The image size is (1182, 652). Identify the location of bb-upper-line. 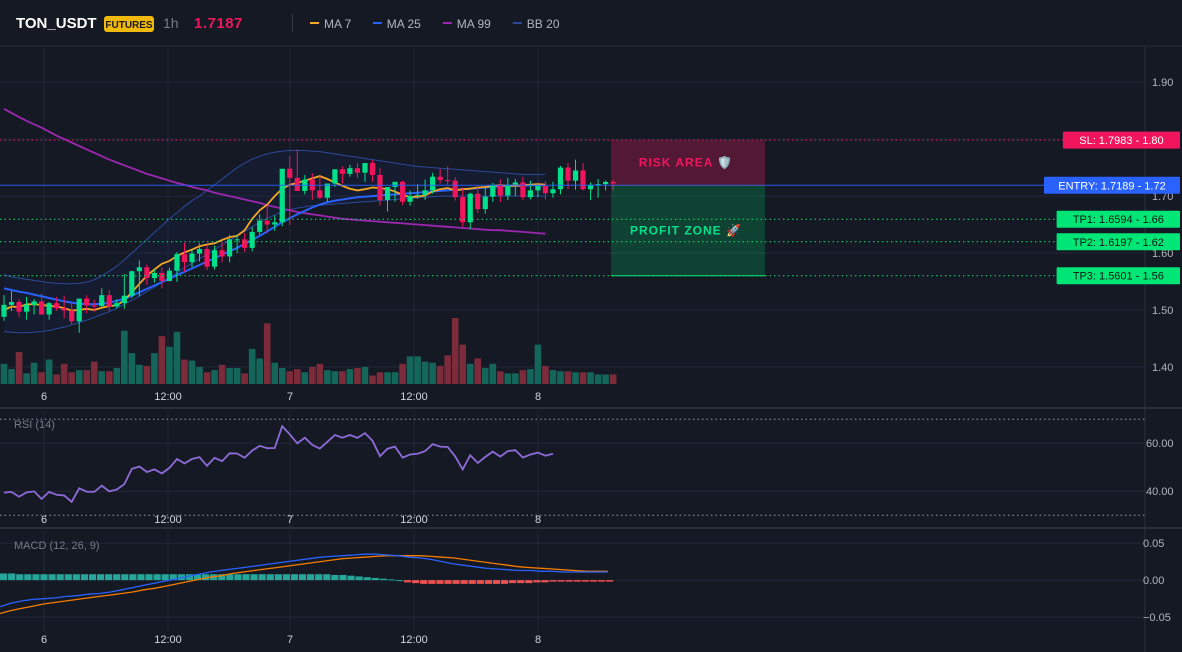
(274, 217).